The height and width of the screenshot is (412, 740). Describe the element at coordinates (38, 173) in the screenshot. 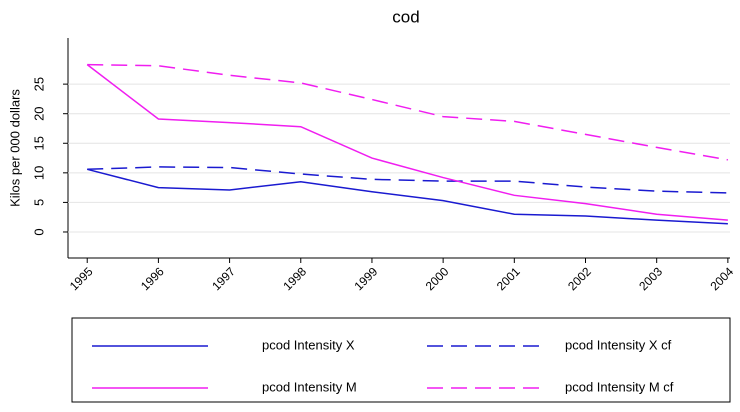

I see `y-tick-label: 10` at that location.